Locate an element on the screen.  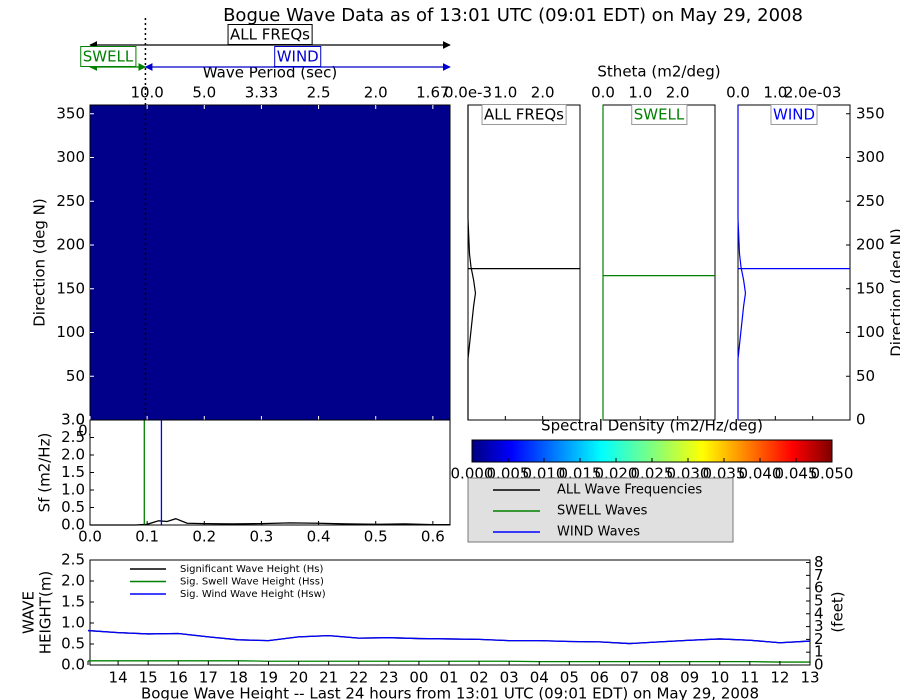
legend-label: SWELL Waves is located at coordinates (602, 511).